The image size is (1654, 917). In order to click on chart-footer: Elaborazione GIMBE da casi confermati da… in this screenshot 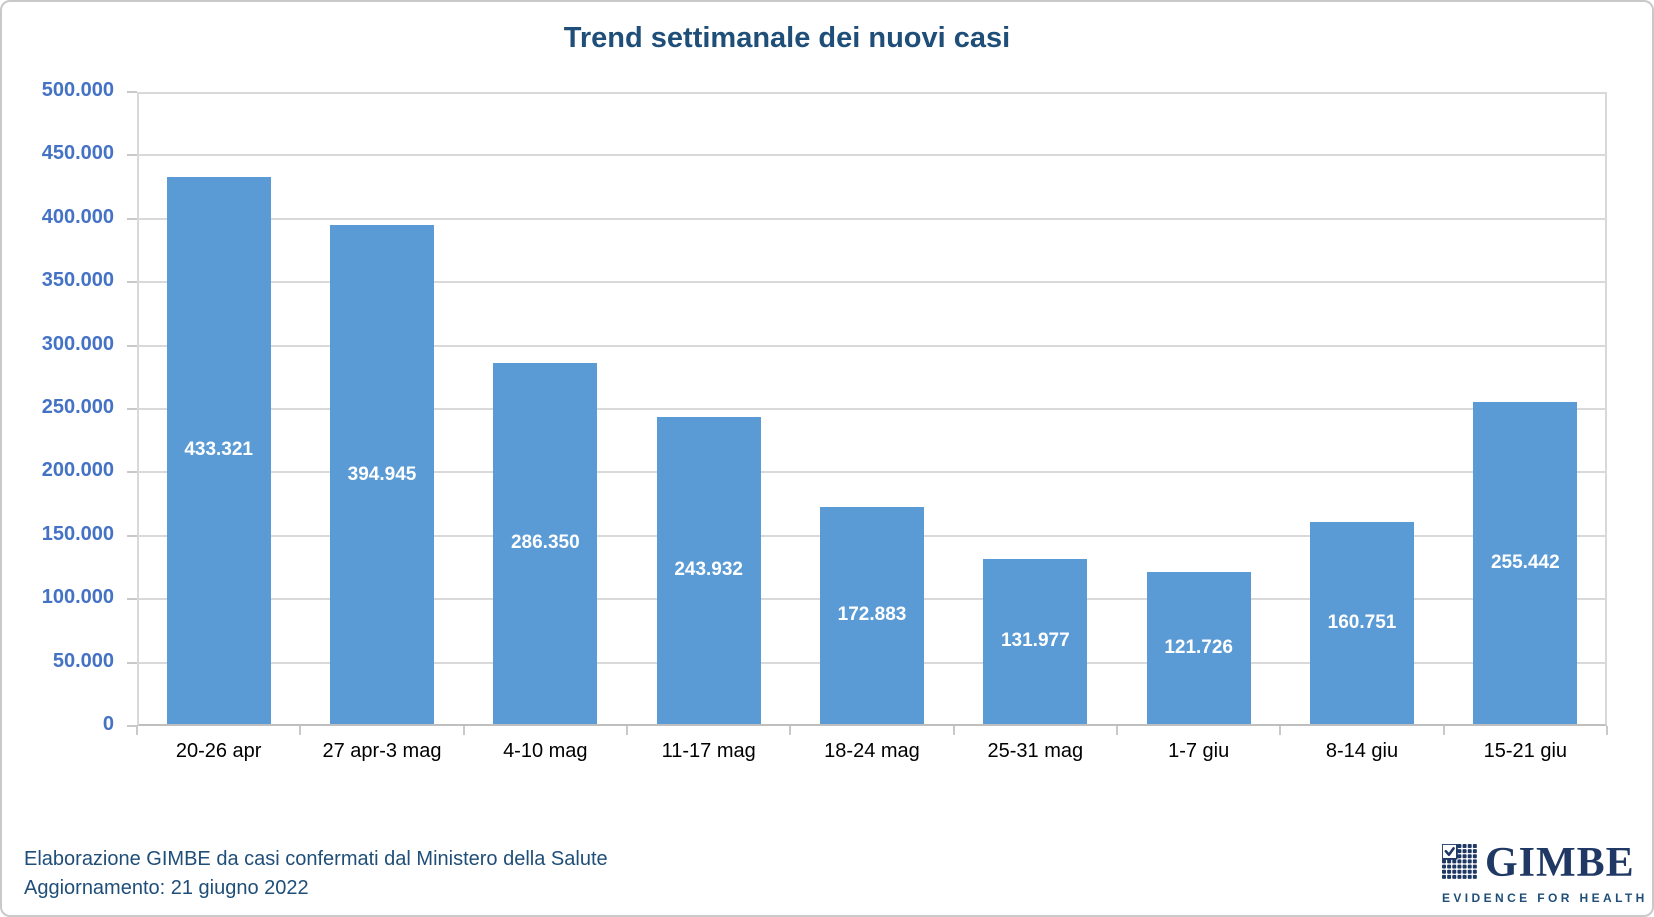, I will do `click(316, 874)`.